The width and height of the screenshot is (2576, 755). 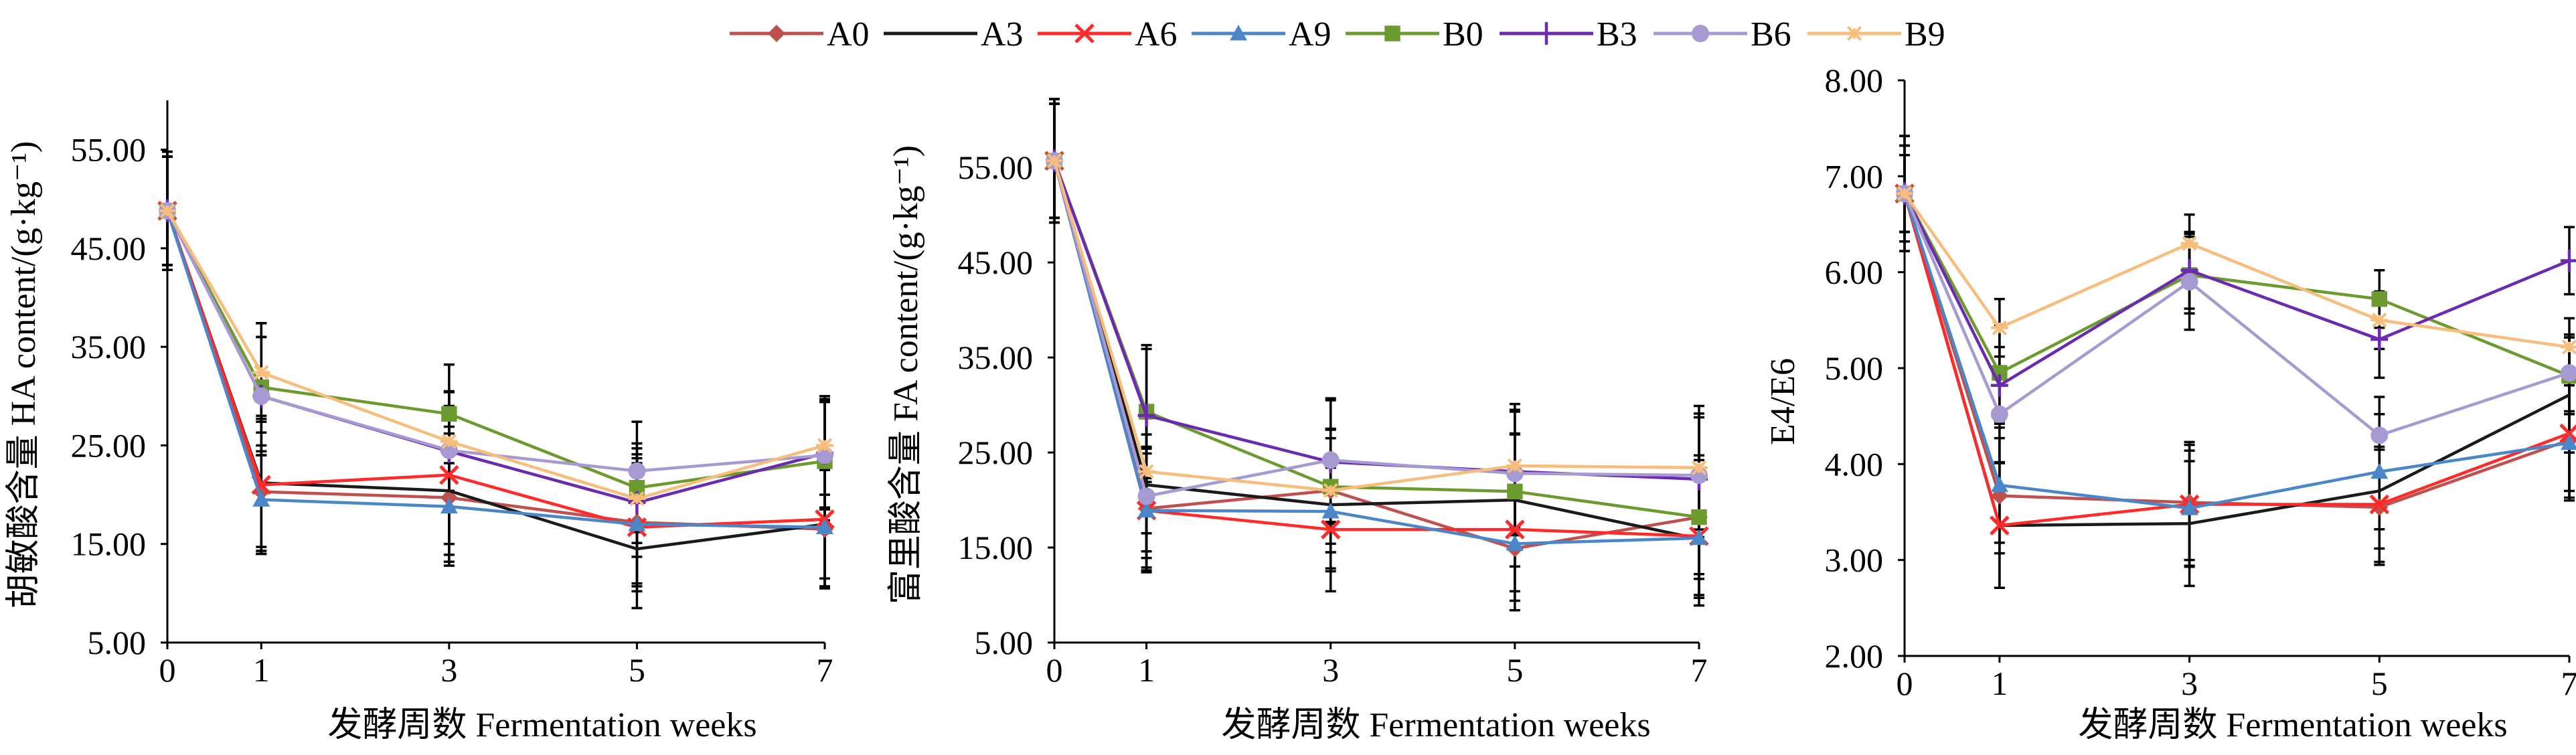 I want to click on legend-item-b0: B0, so click(x=1415, y=34).